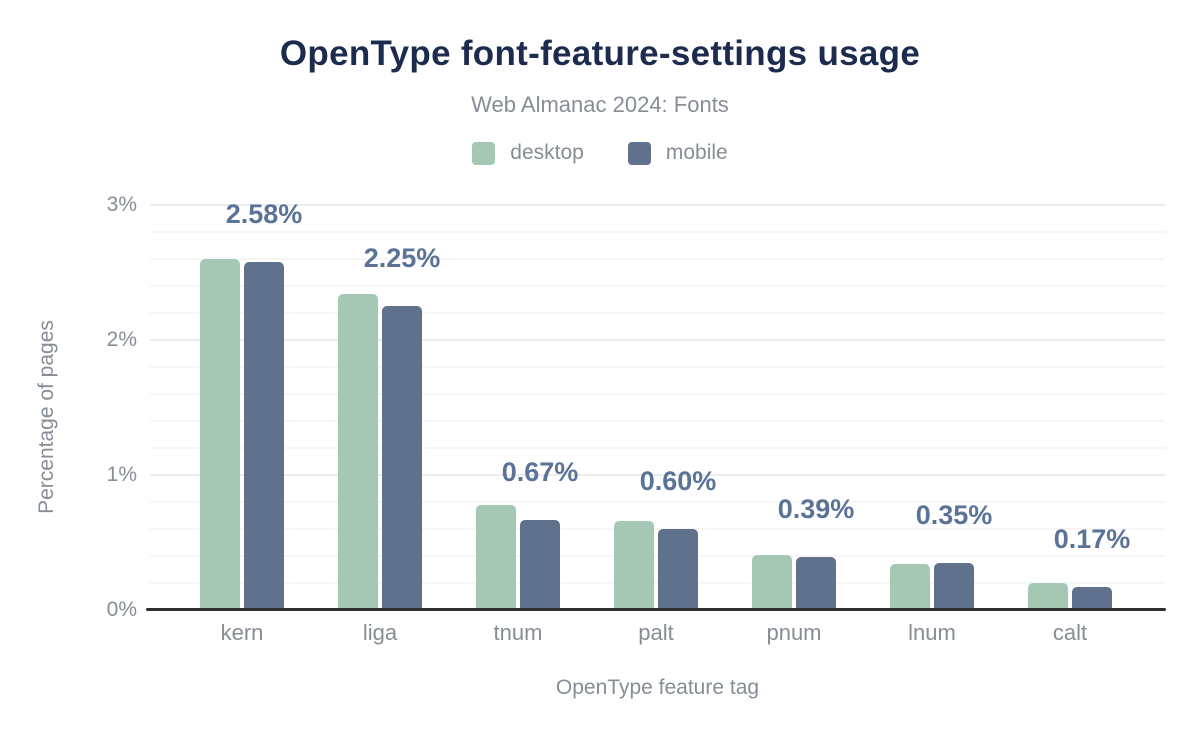  I want to click on y-axis-title: Percentage of pages, so click(46, 417).